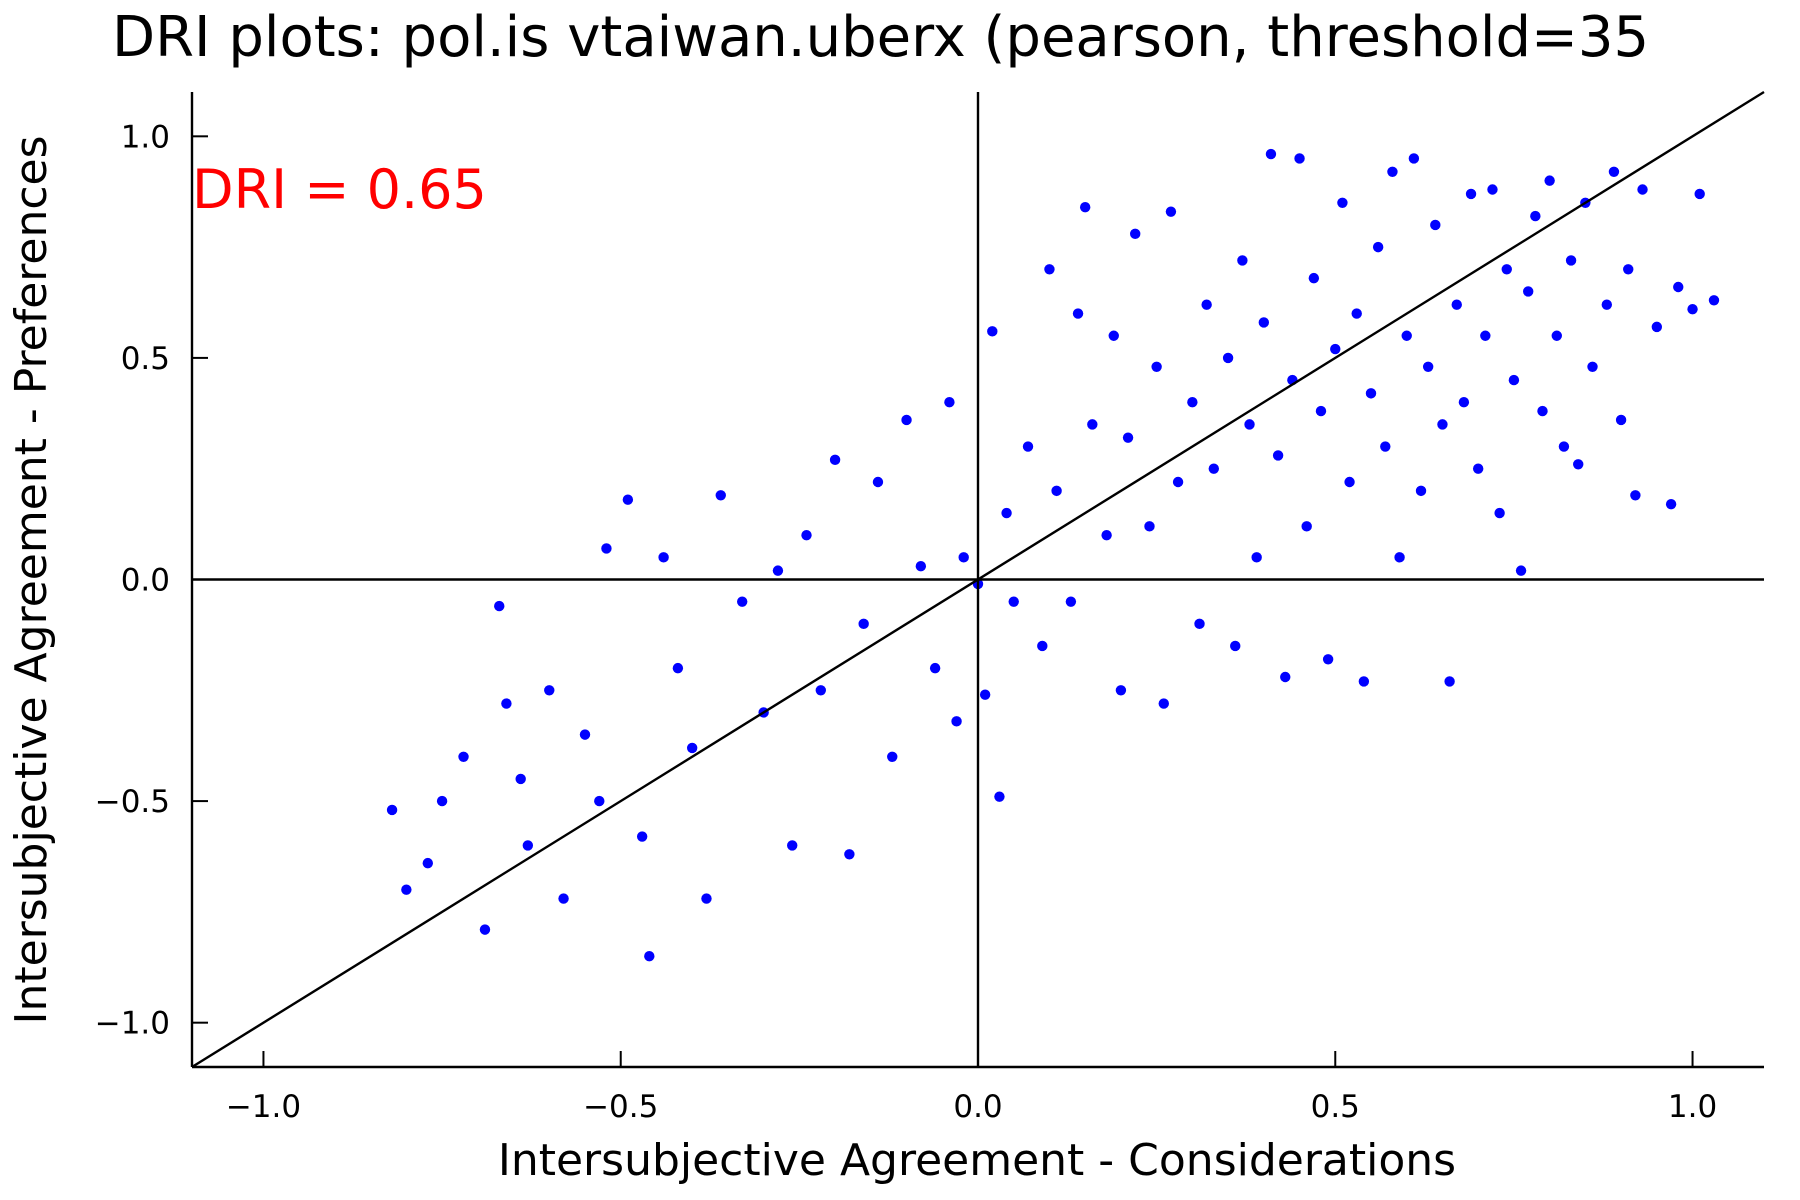 This screenshot has height=1200, width=1800. I want to click on y-axis-label: Intersubjective Agreement - Preferences, so click(31, 579).